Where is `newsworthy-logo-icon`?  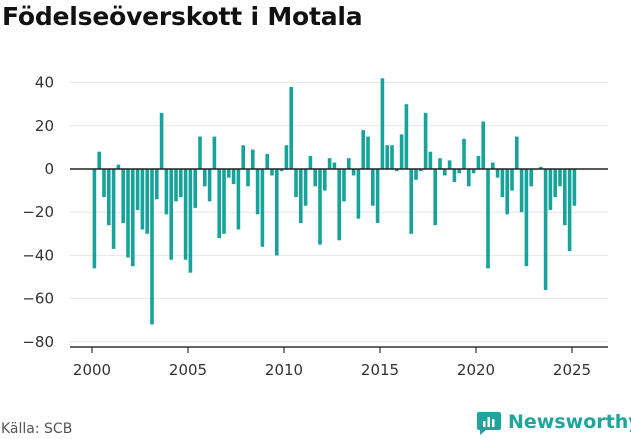 newsworthy-logo-icon is located at coordinates (489, 423).